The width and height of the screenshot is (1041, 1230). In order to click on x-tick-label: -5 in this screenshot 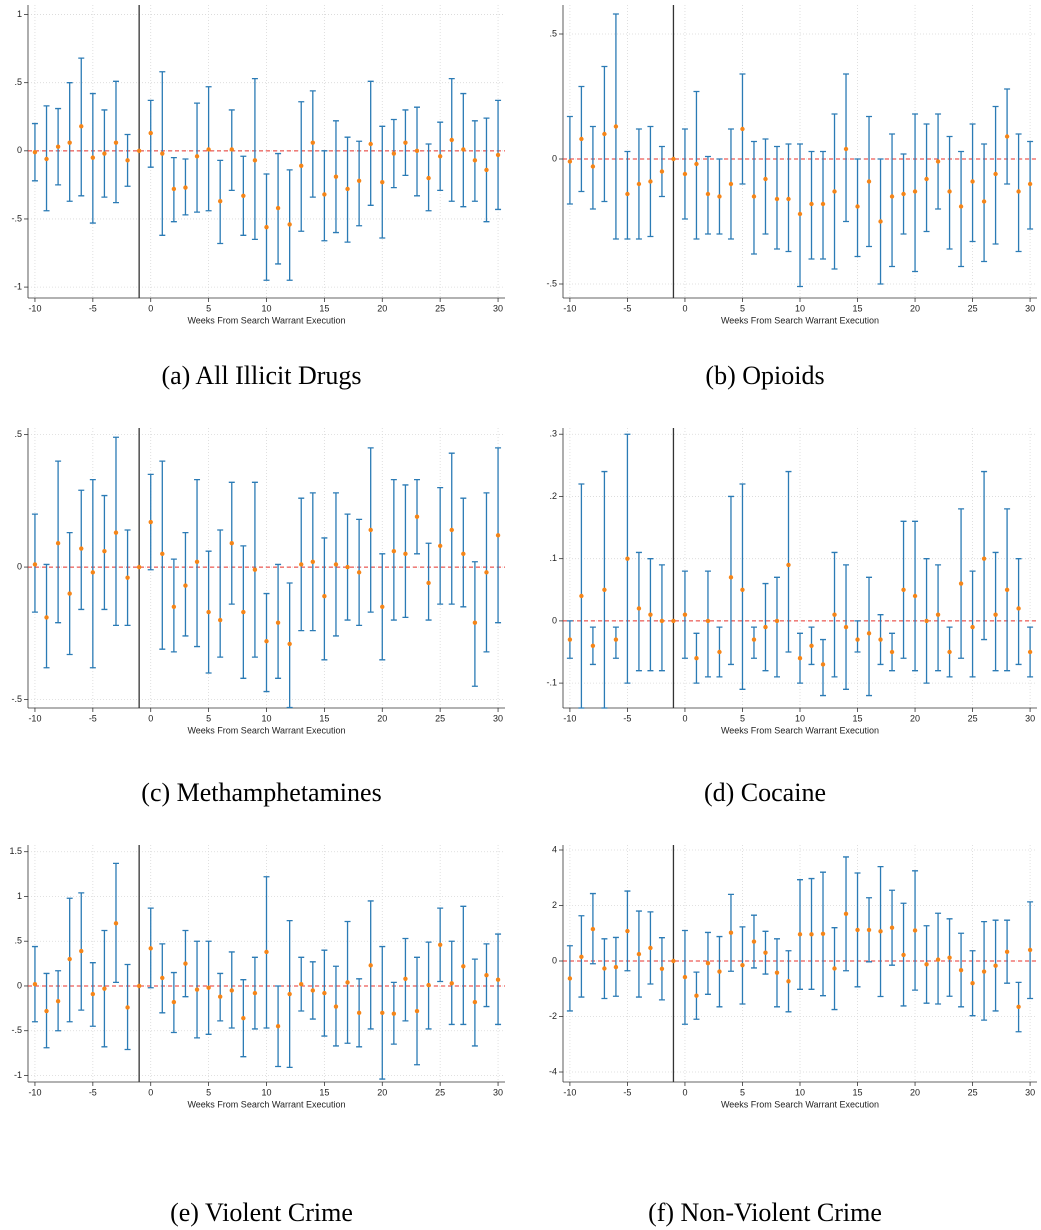, I will do `click(627, 718)`.